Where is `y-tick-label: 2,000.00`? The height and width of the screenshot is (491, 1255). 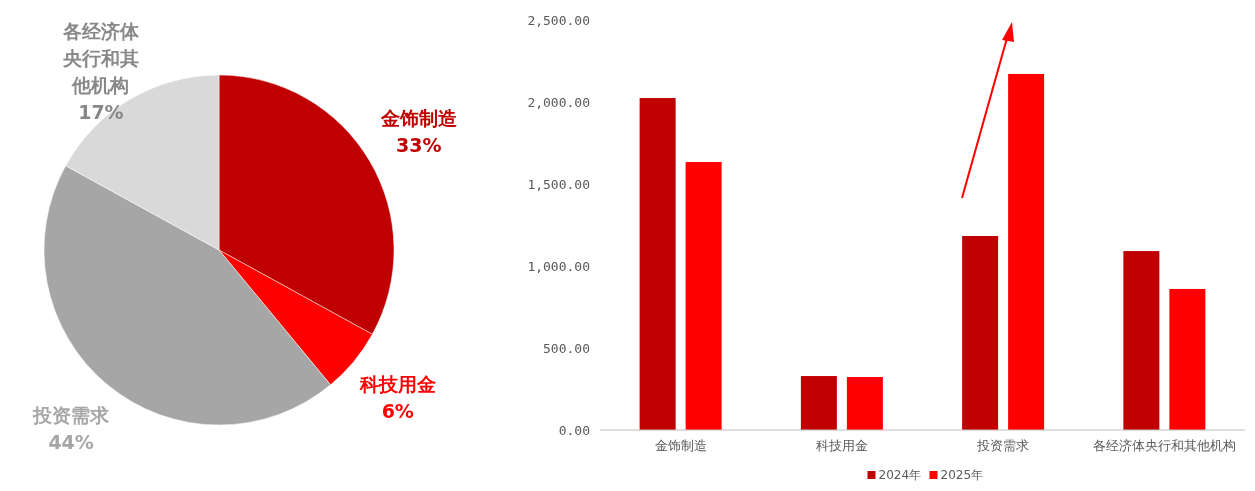
y-tick-label: 2,000.00 is located at coordinates (558, 102).